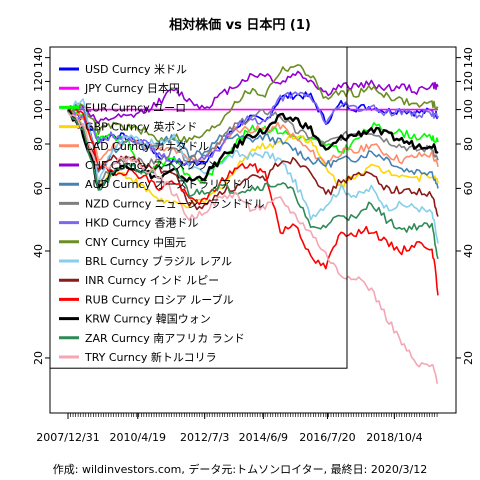  I want to click on y-tick-label-left: 40, so click(38, 251).